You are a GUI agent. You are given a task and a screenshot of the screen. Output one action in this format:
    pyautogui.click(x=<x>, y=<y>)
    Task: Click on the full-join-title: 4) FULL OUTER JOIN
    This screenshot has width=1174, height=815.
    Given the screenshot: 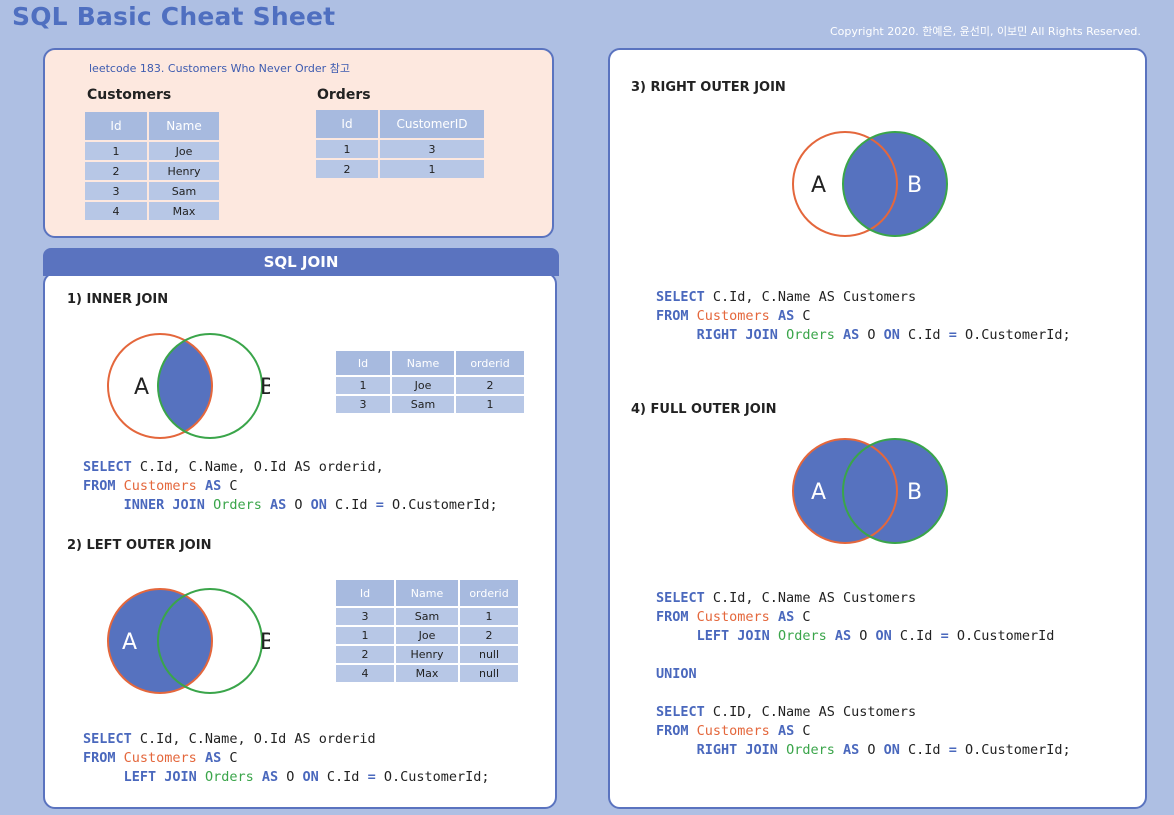 What is the action you would take?
    pyautogui.click(x=704, y=409)
    